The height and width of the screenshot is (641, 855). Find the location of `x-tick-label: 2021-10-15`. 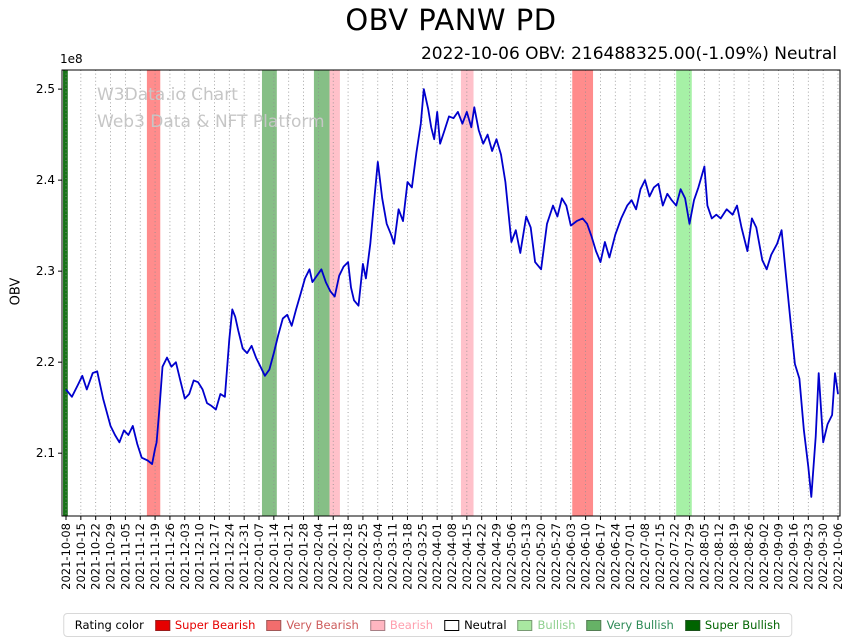

x-tick-label: 2021-10-15 is located at coordinates (81, 556).